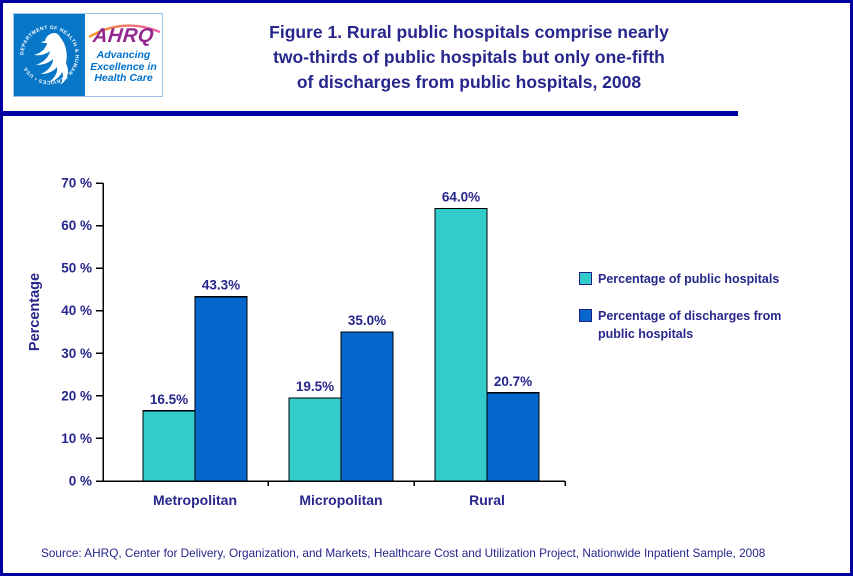 The height and width of the screenshot is (576, 853). What do you see at coordinates (221, 285) in the screenshot?
I see `bar-value-label: 43.3%` at bounding box center [221, 285].